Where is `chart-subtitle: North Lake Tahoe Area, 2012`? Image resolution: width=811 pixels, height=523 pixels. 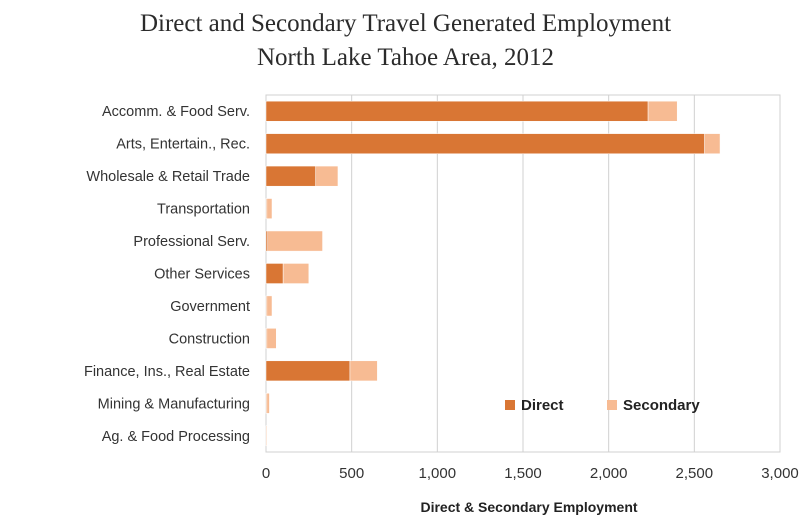
chart-subtitle: North Lake Tahoe Area, 2012 is located at coordinates (405, 57).